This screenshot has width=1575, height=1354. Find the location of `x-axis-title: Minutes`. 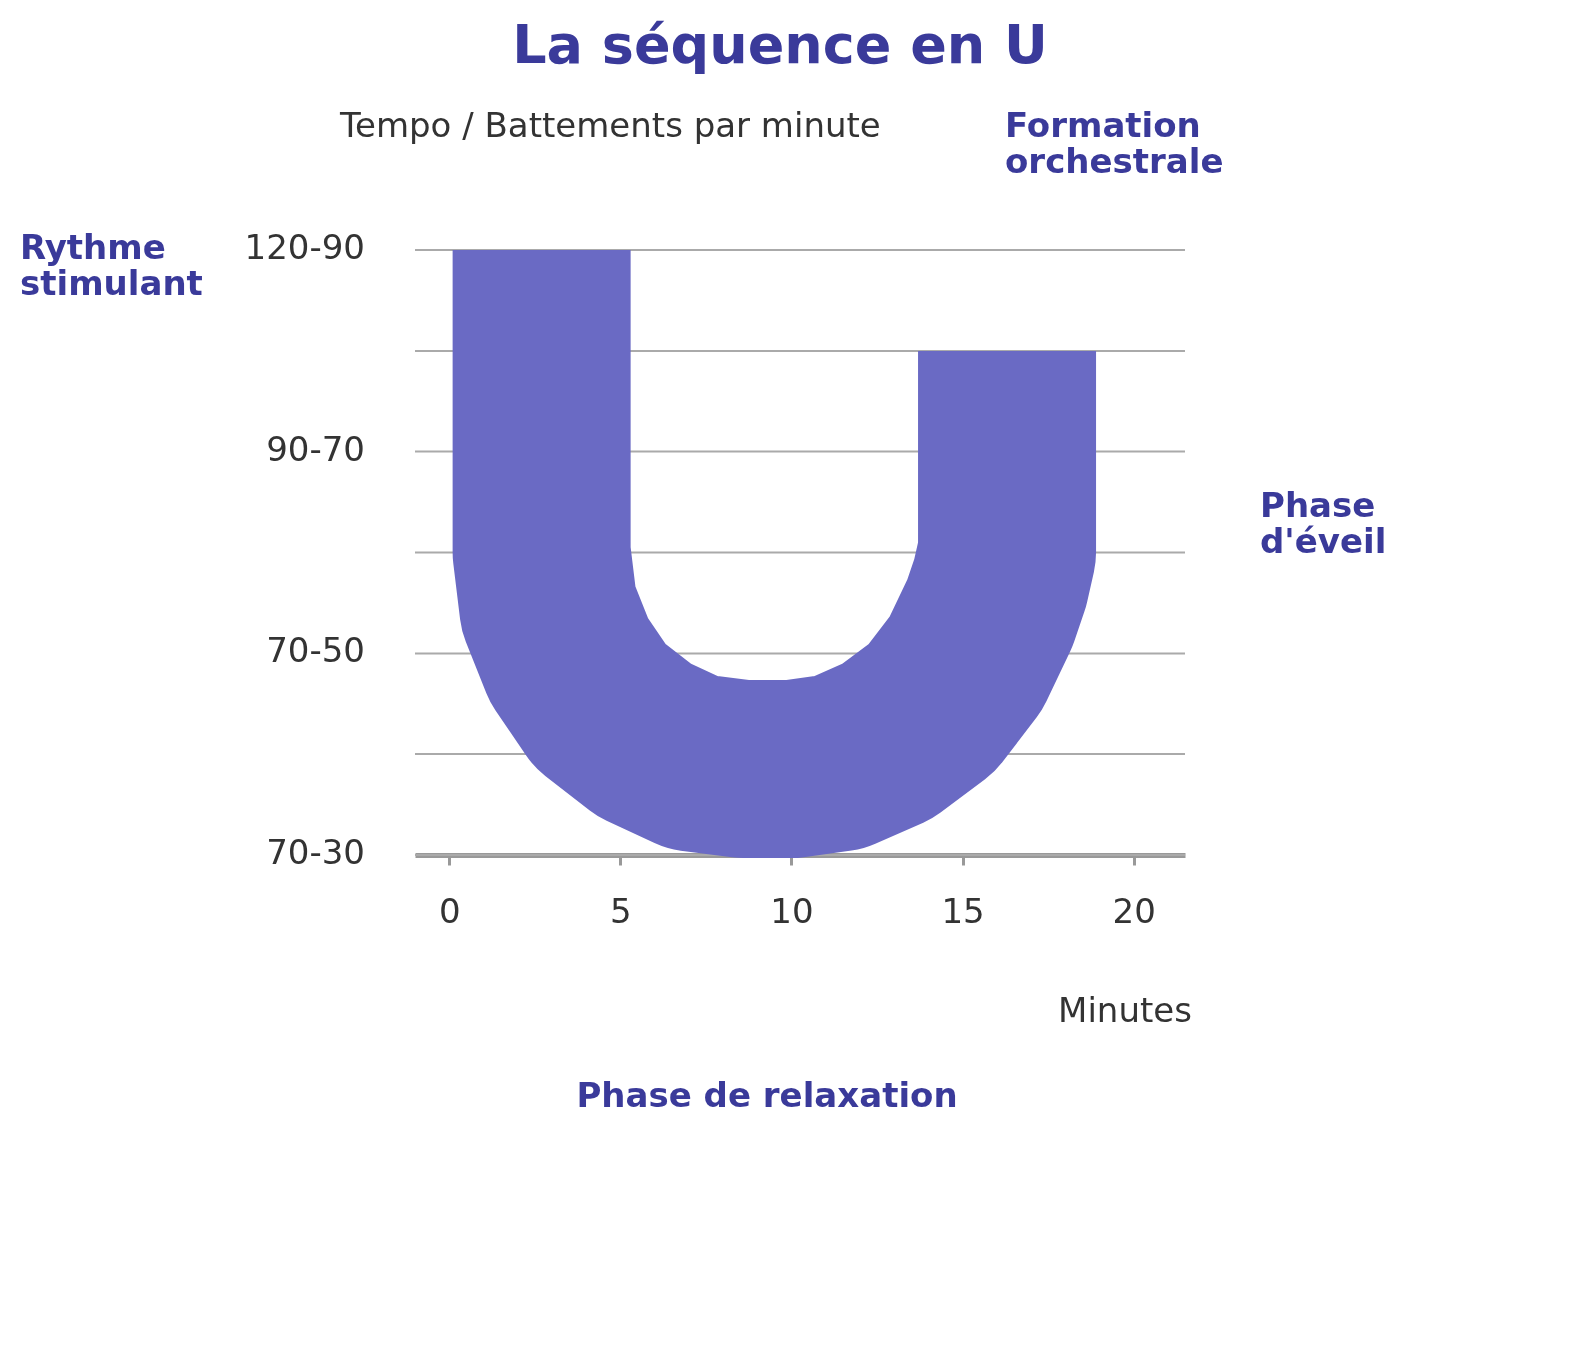

x-axis-title: Minutes is located at coordinates (1125, 1010).